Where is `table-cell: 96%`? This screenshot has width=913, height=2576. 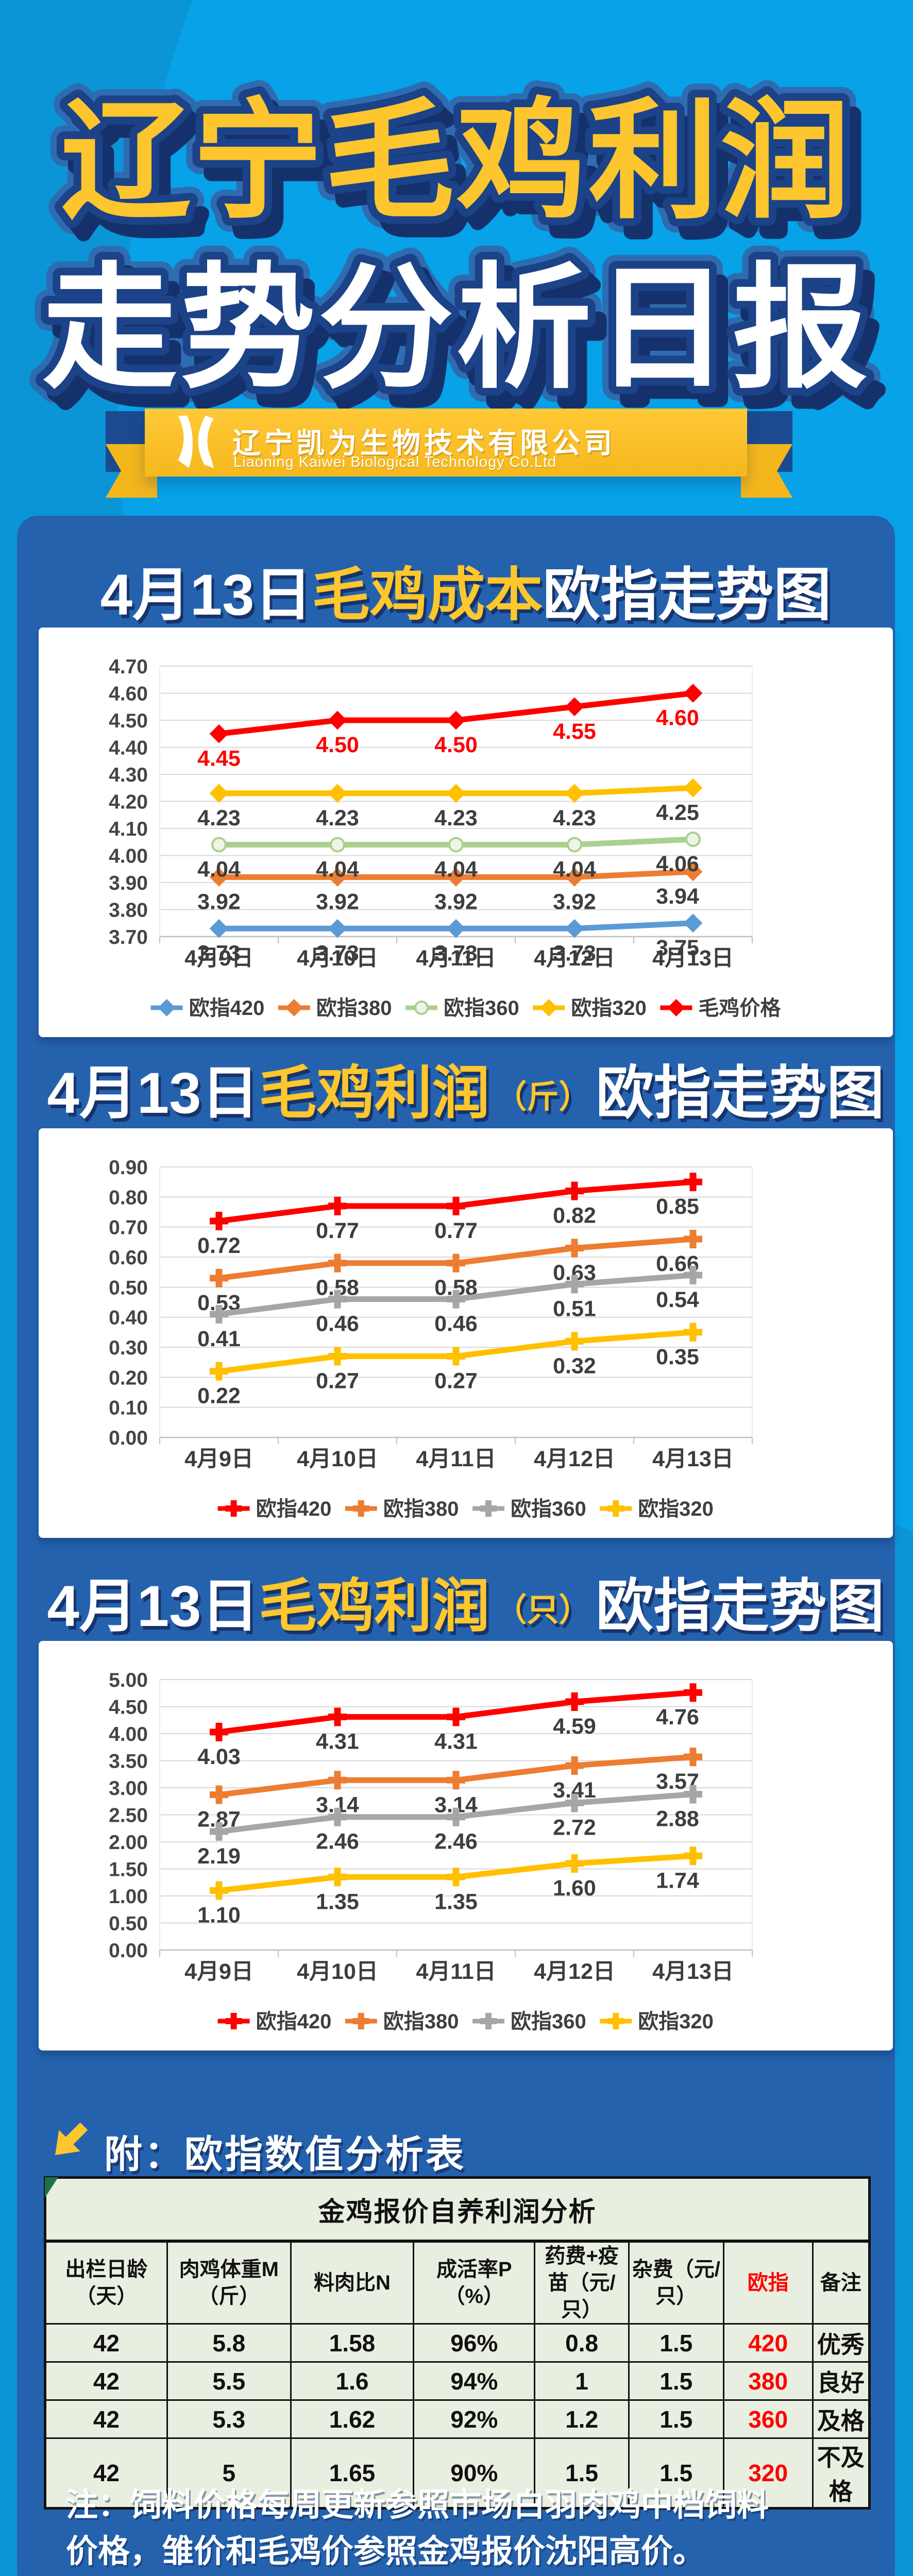
table-cell: 96% is located at coordinates (474, 2343).